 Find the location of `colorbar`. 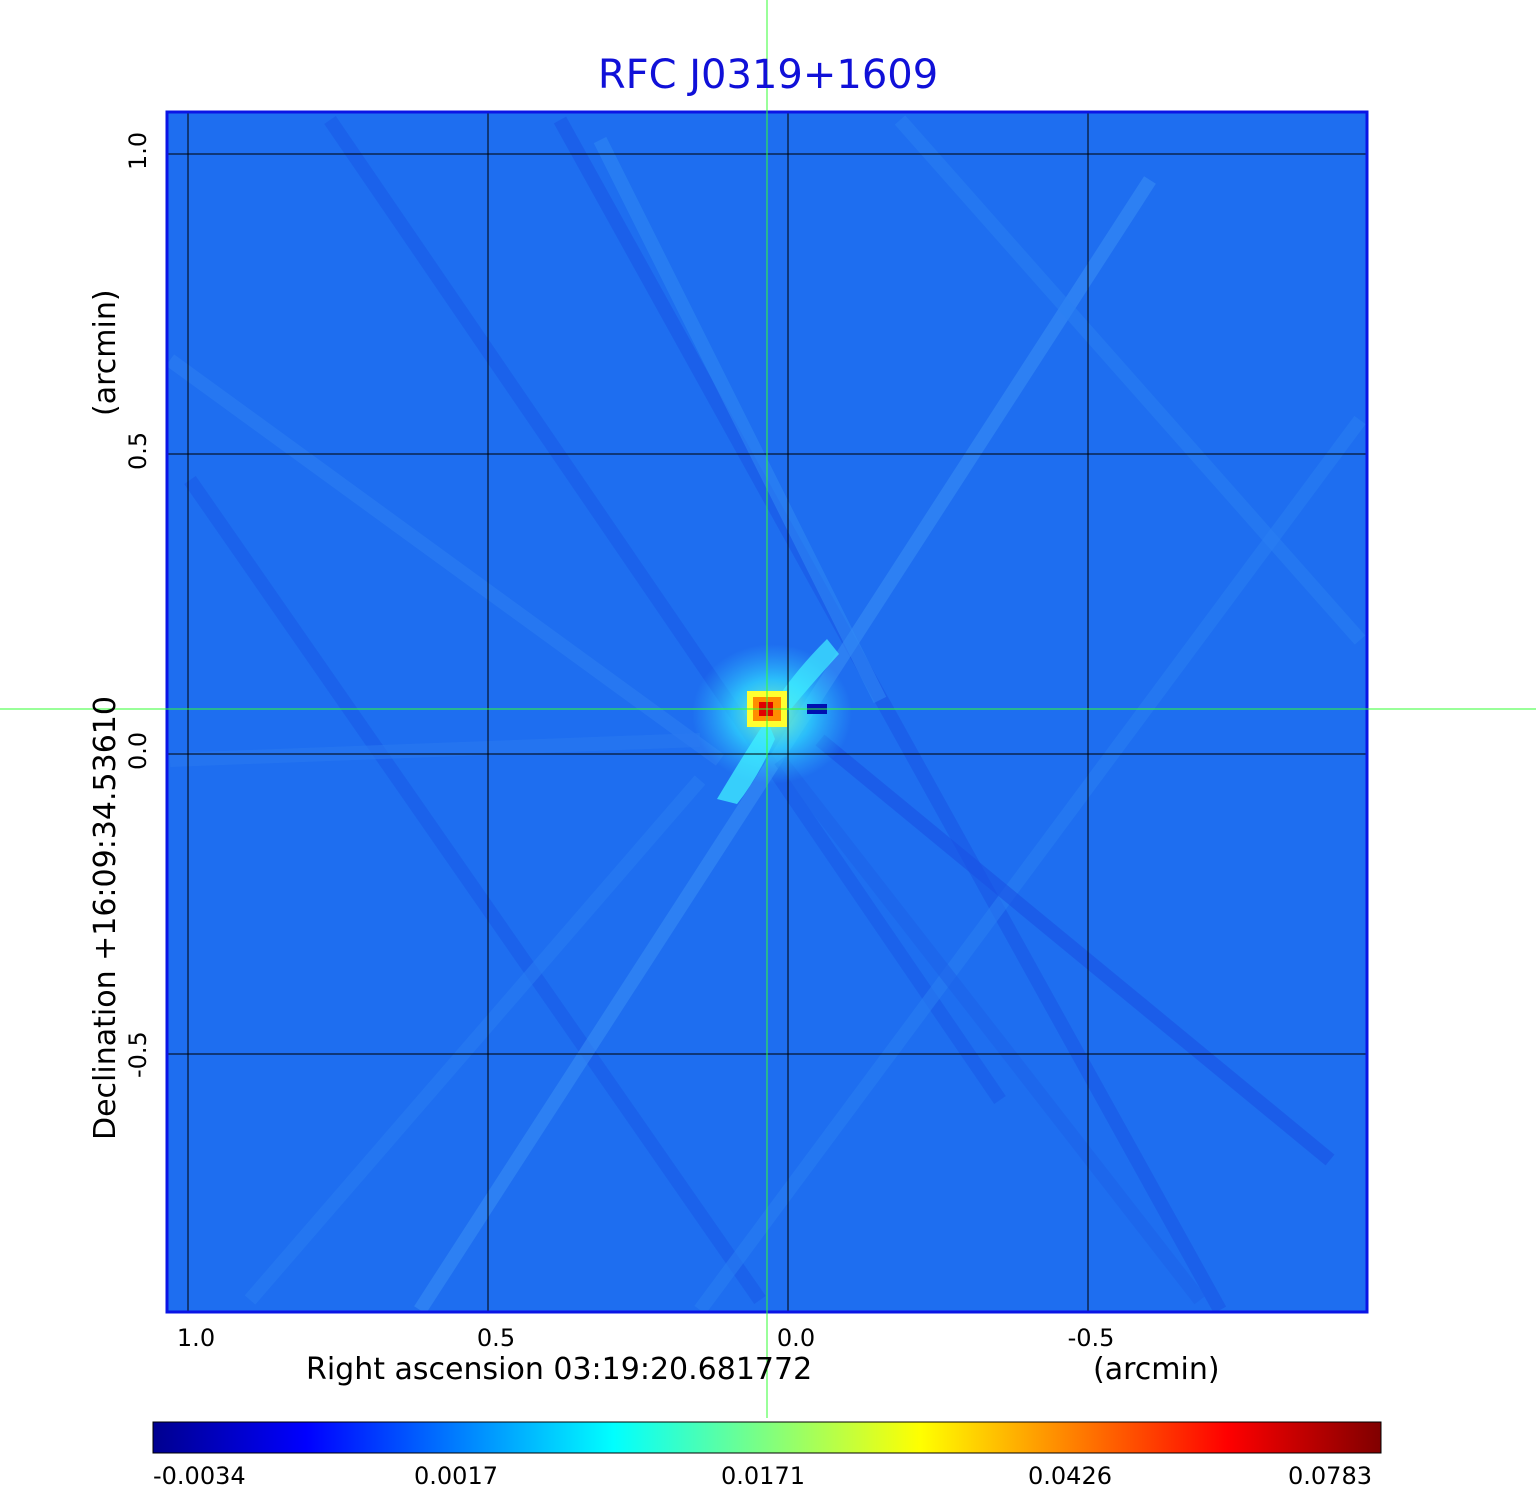

colorbar is located at coordinates (767, 1437).